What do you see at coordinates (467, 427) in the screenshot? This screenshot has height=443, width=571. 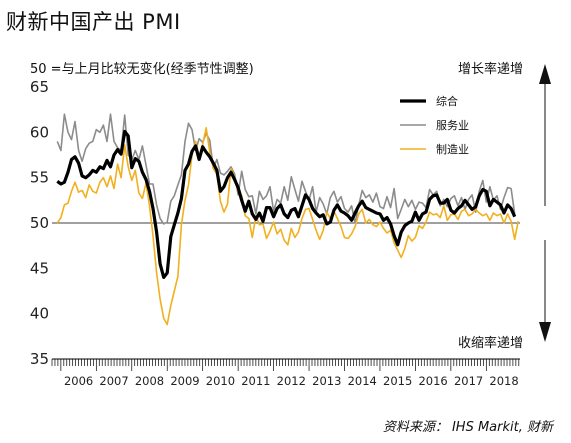 I see `source-note: 资料来源： IHS Markit, 财新` at bounding box center [467, 427].